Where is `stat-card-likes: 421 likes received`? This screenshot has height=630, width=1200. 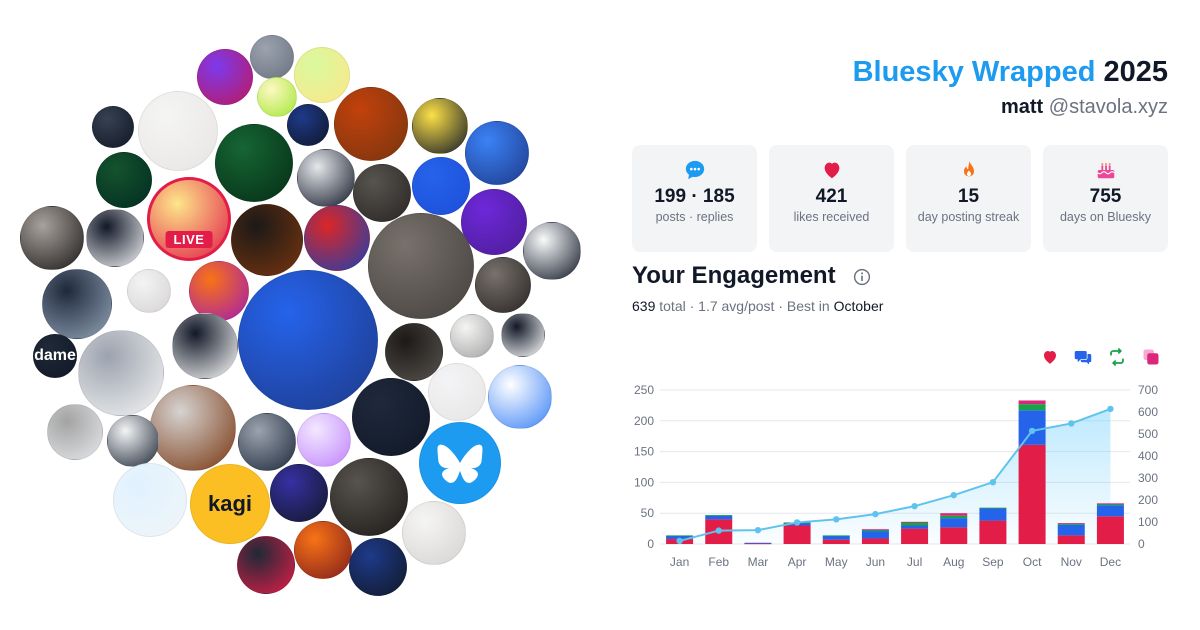 stat-card-likes: 421 likes received is located at coordinates (831, 198).